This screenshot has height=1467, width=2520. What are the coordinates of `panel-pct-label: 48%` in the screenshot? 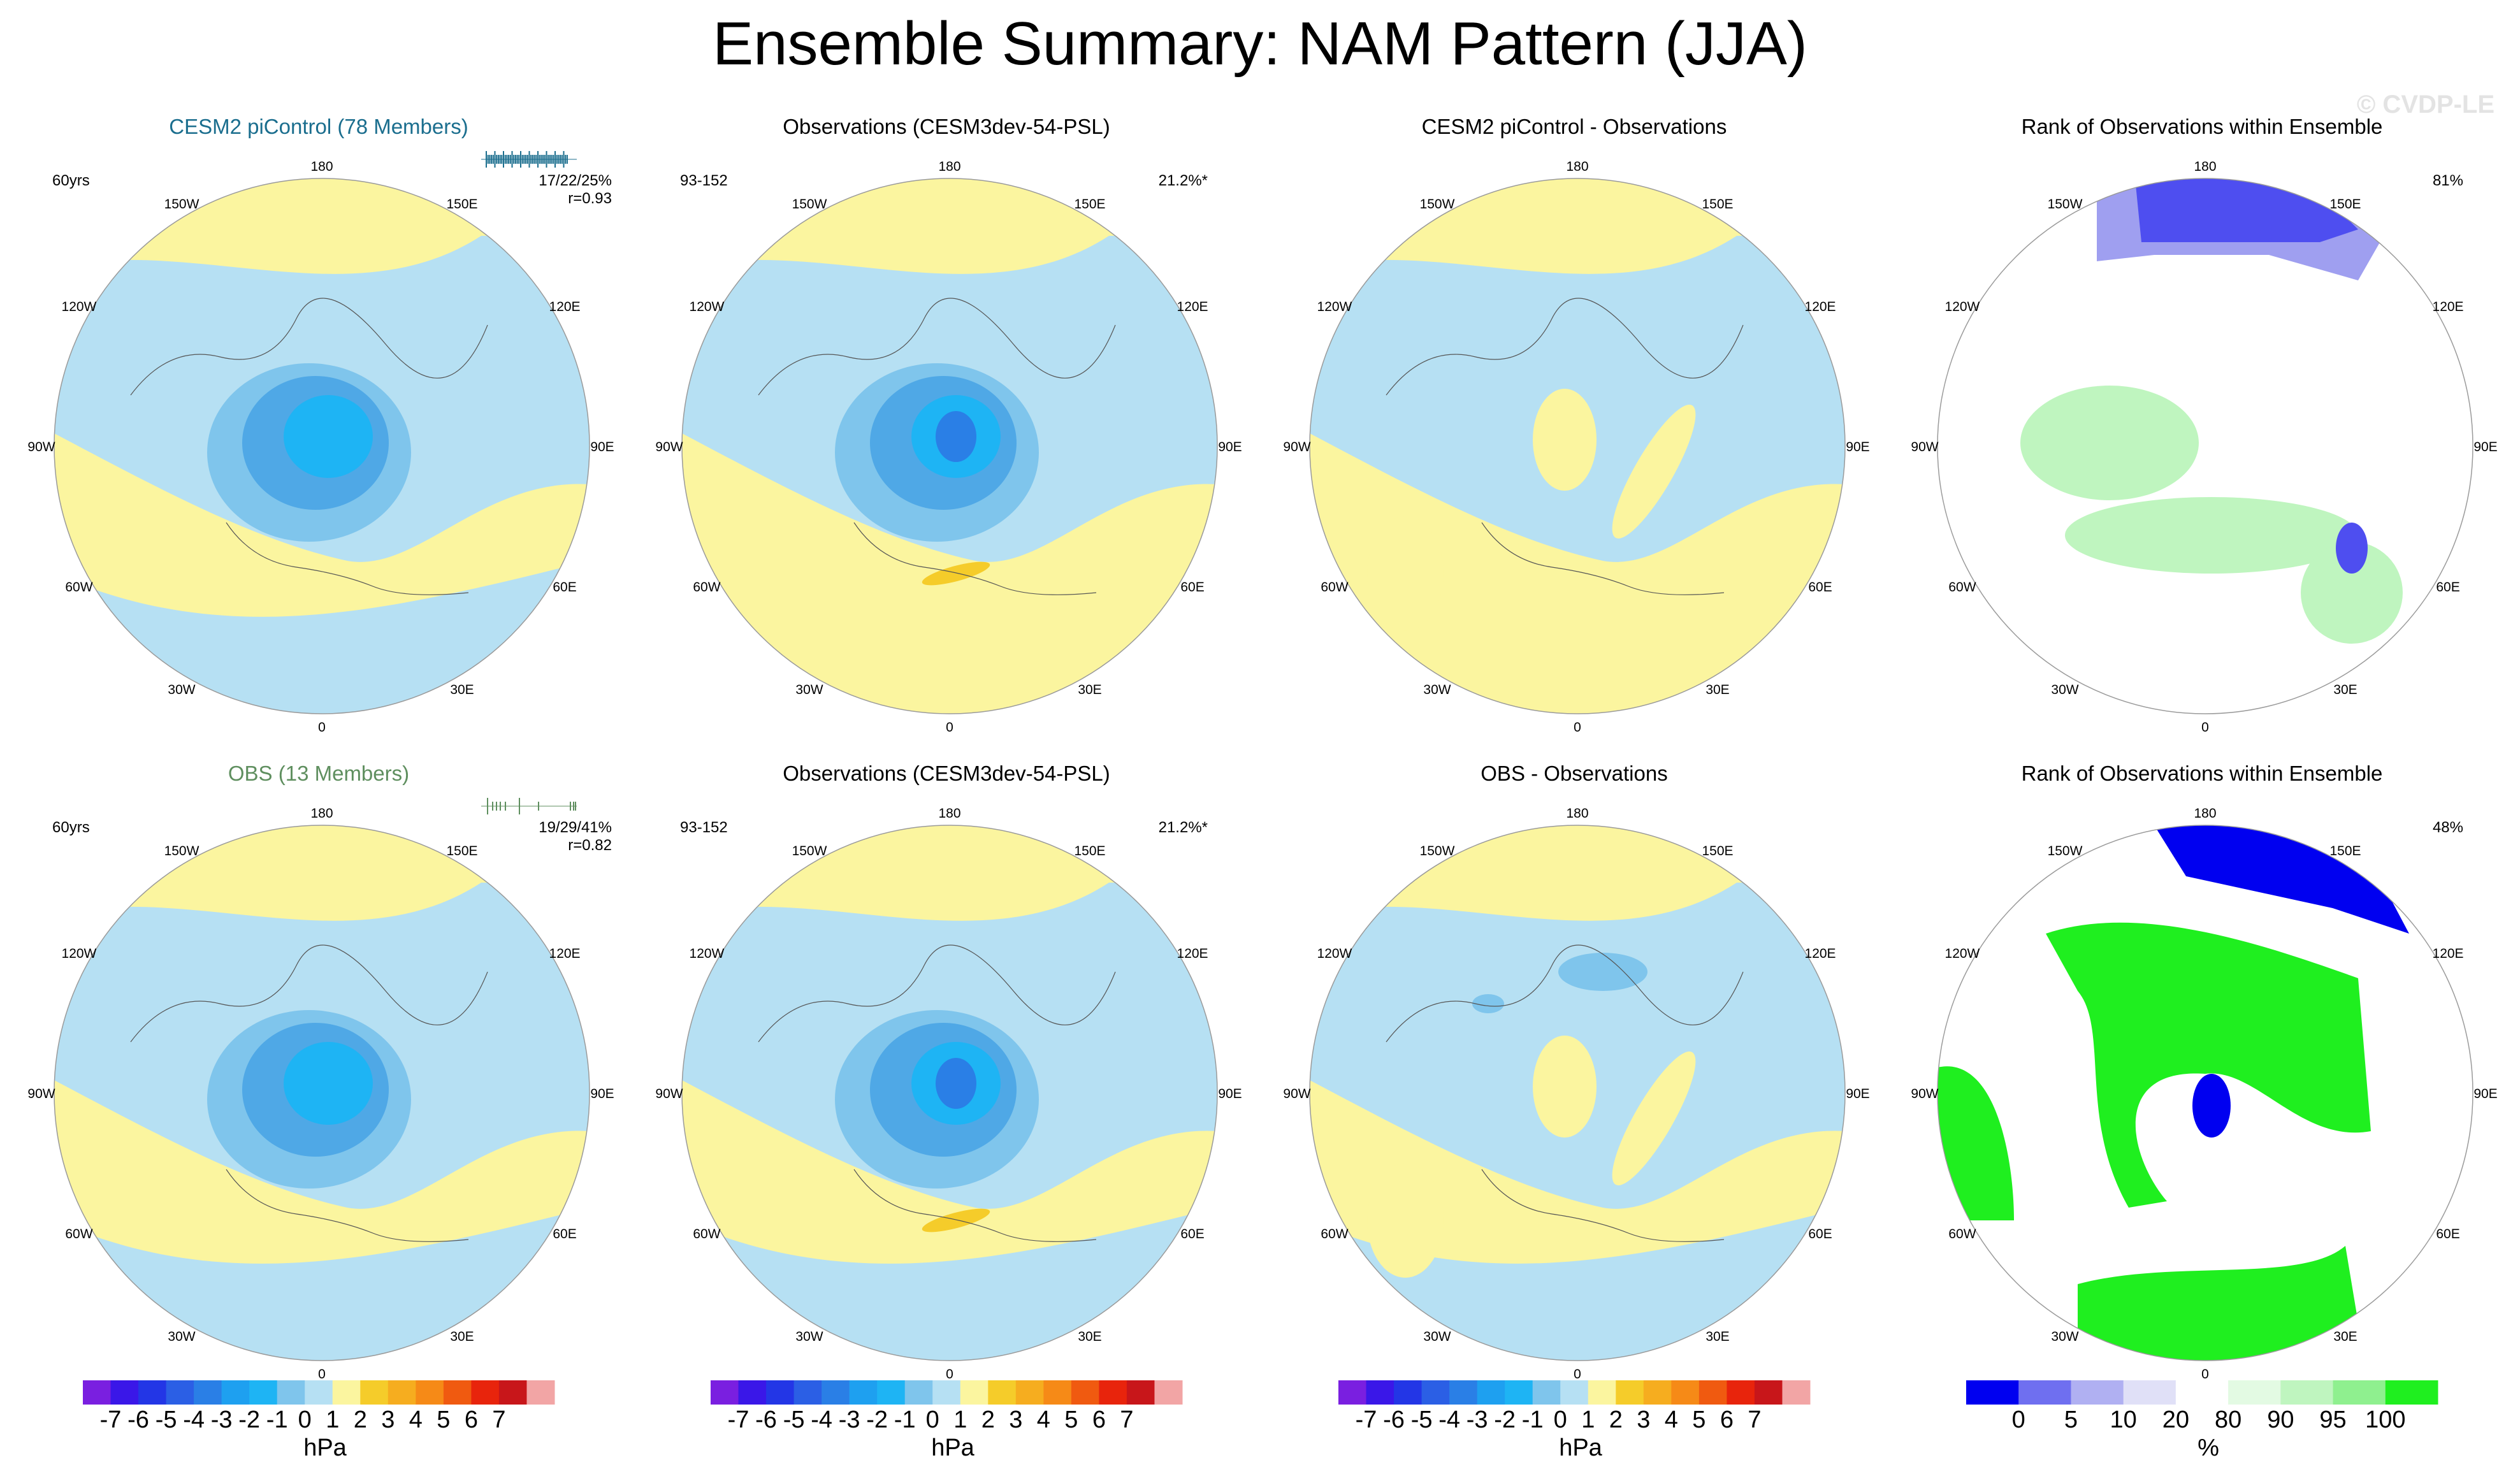 It's located at (2447, 827).